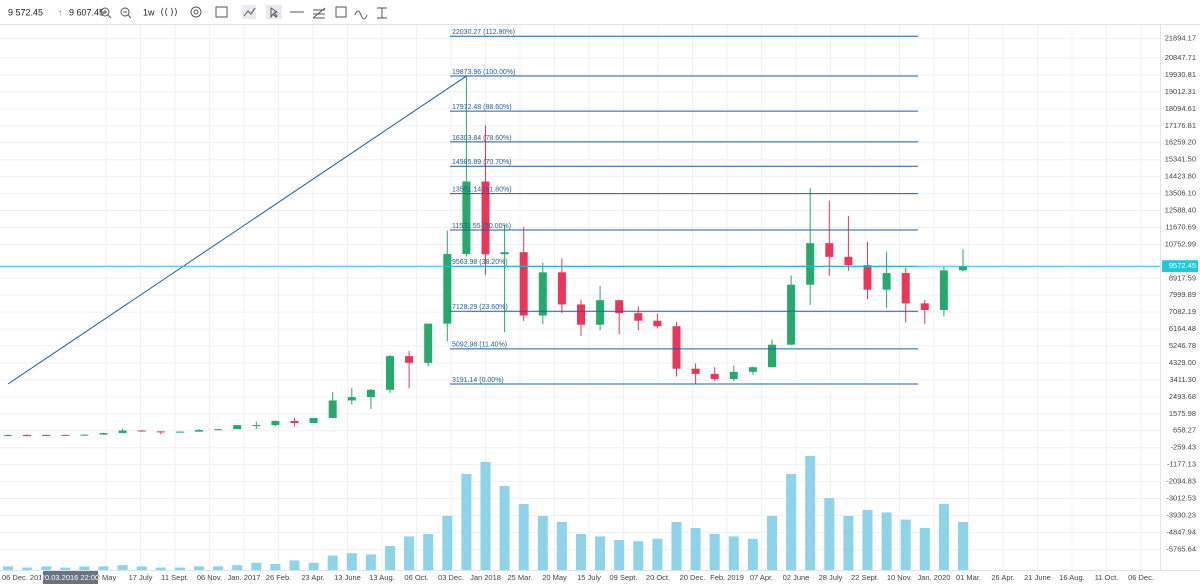 The height and width of the screenshot is (585, 1200). What do you see at coordinates (361, 15) in the screenshot?
I see `path-tool` at bounding box center [361, 15].